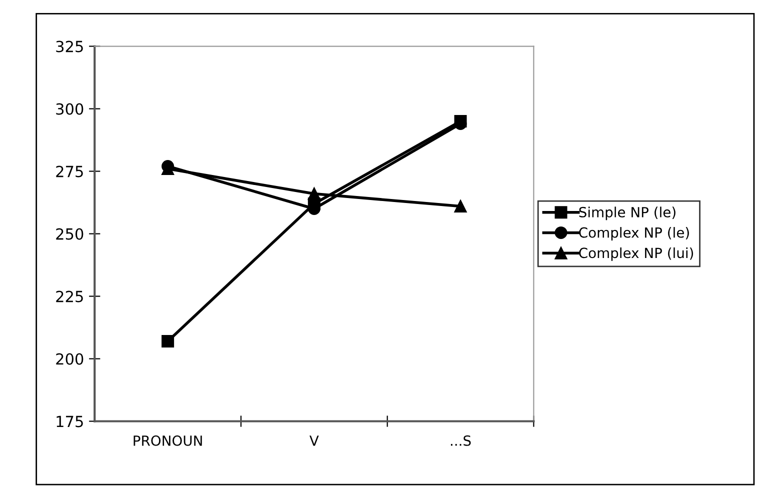  Describe the element at coordinates (70, 109) in the screenshot. I see `y-tick-label: 300` at that location.